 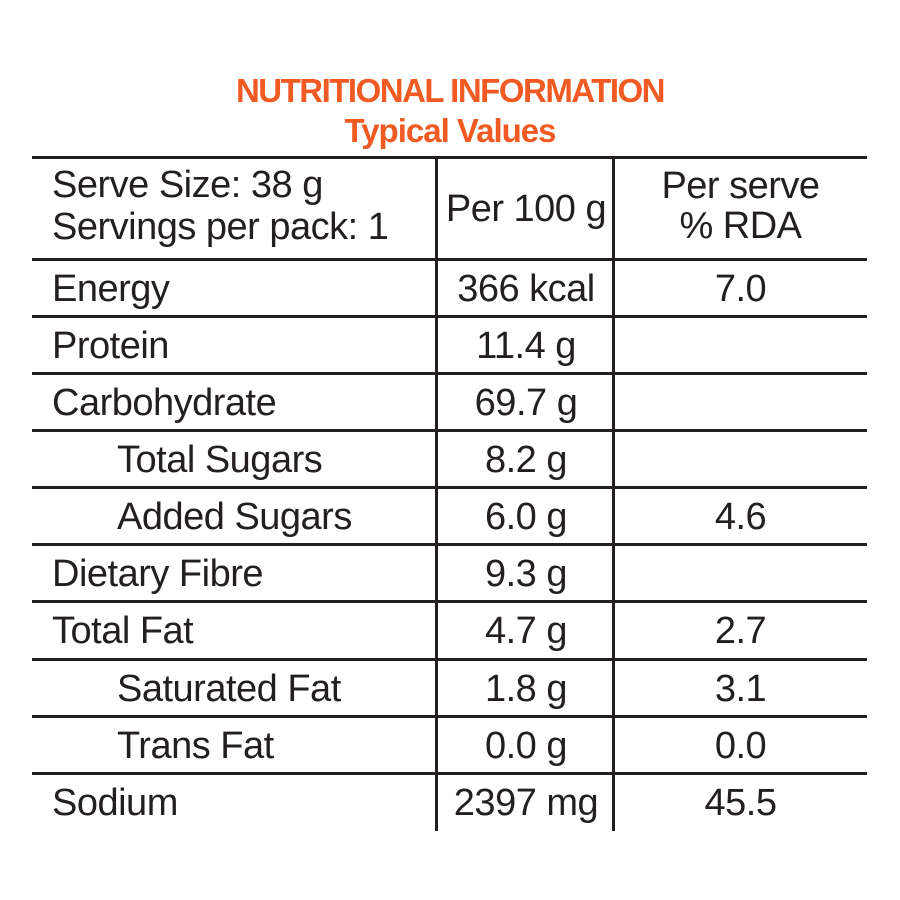 I want to click on per-100g-value: 9.3 g, so click(x=526, y=574).